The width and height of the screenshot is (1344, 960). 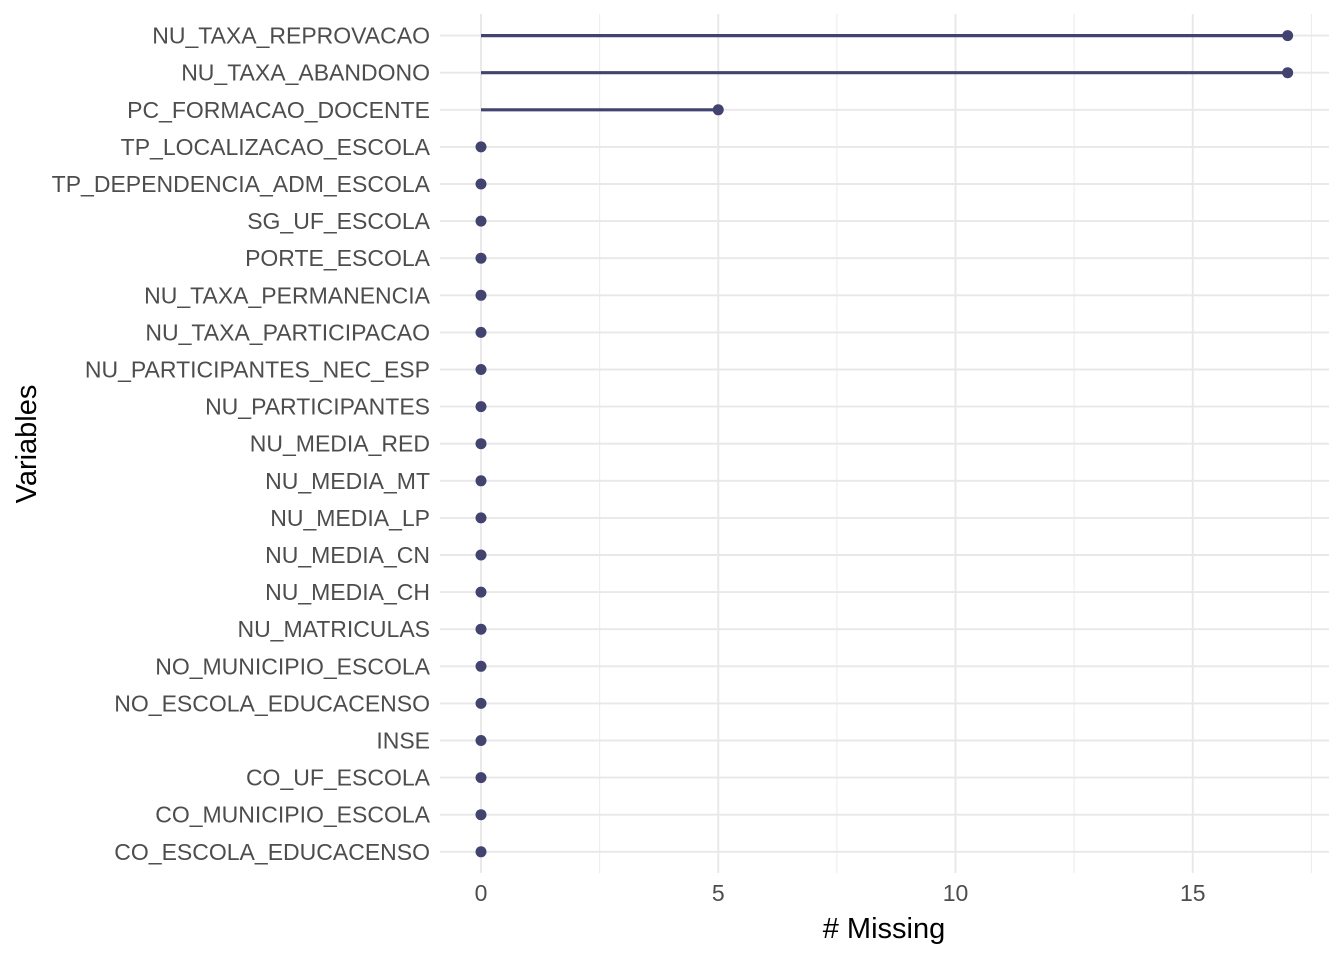 What do you see at coordinates (347, 592) in the screenshot?
I see `y-axis-label: NU_MEDIA_CH` at bounding box center [347, 592].